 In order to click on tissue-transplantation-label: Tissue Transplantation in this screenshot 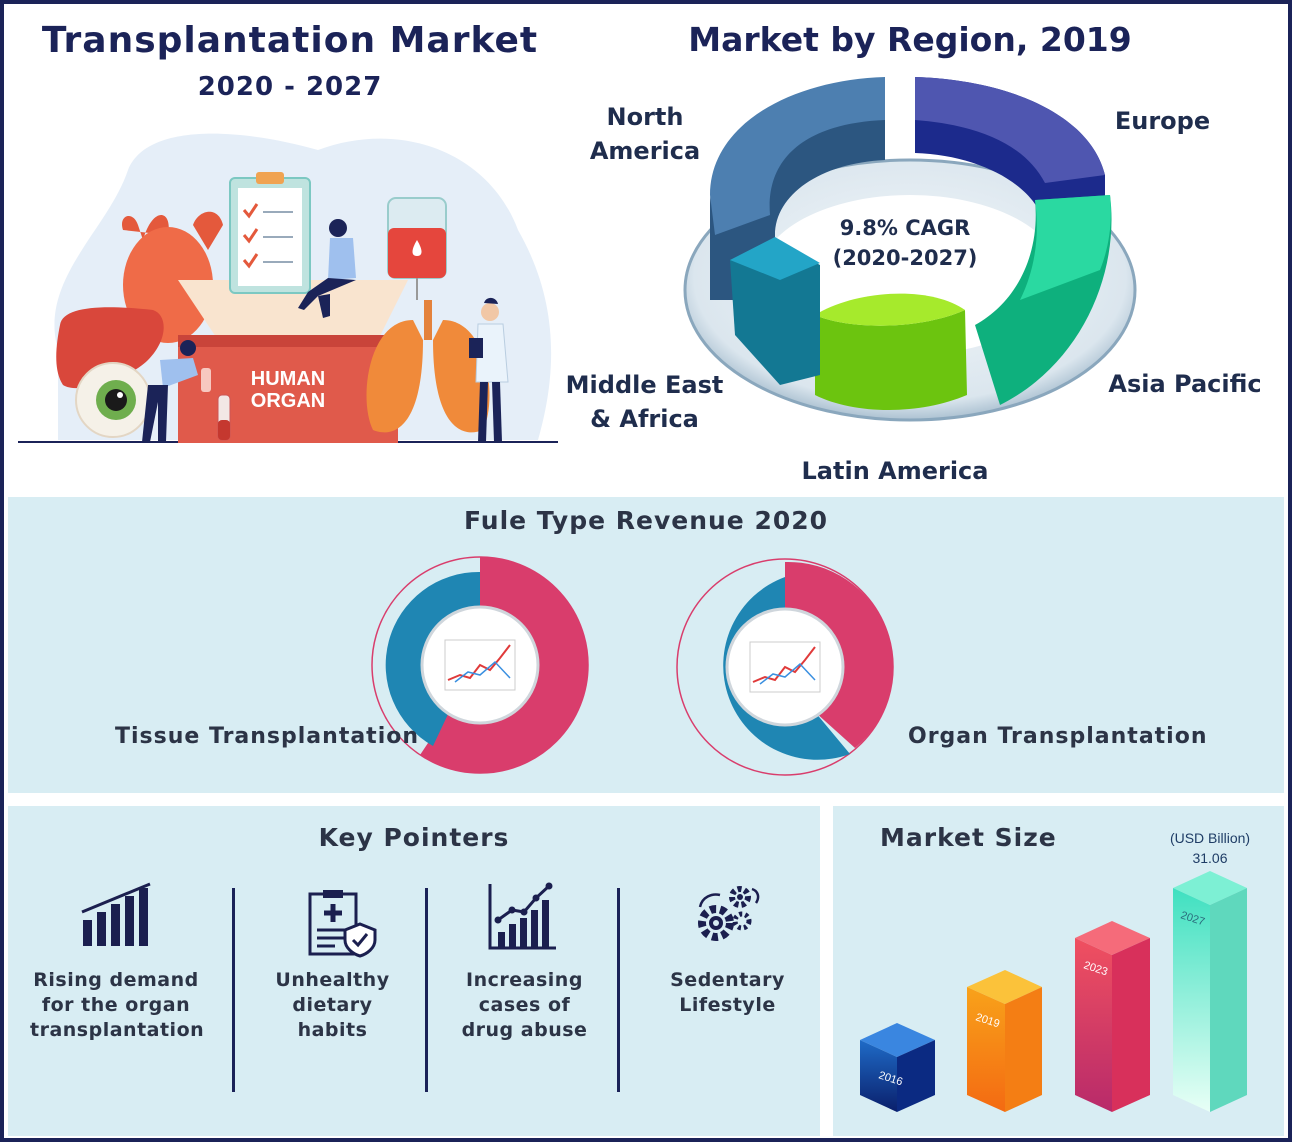, I will do `click(267, 736)`.